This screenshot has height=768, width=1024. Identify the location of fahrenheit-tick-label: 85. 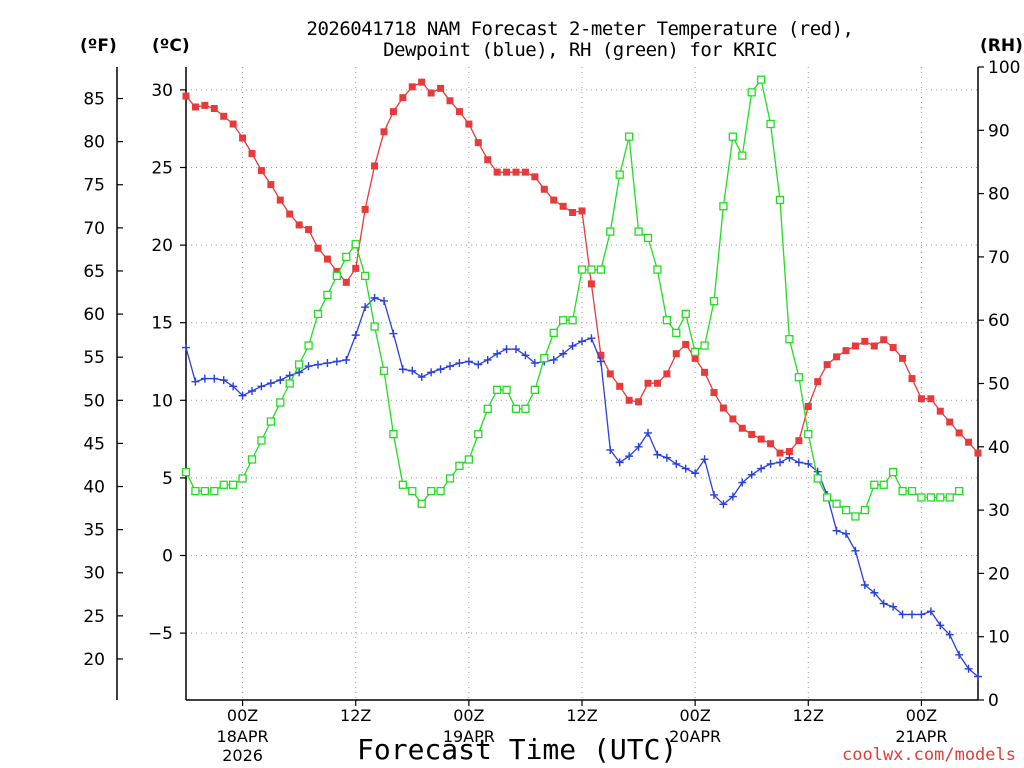
(94, 100).